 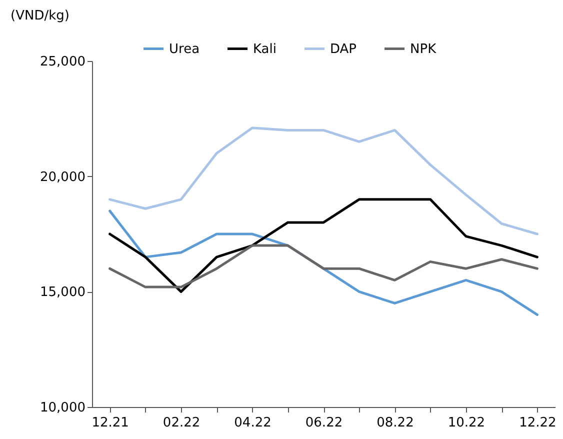 What do you see at coordinates (63, 292) in the screenshot?
I see `y-tick-label: 15,000` at bounding box center [63, 292].